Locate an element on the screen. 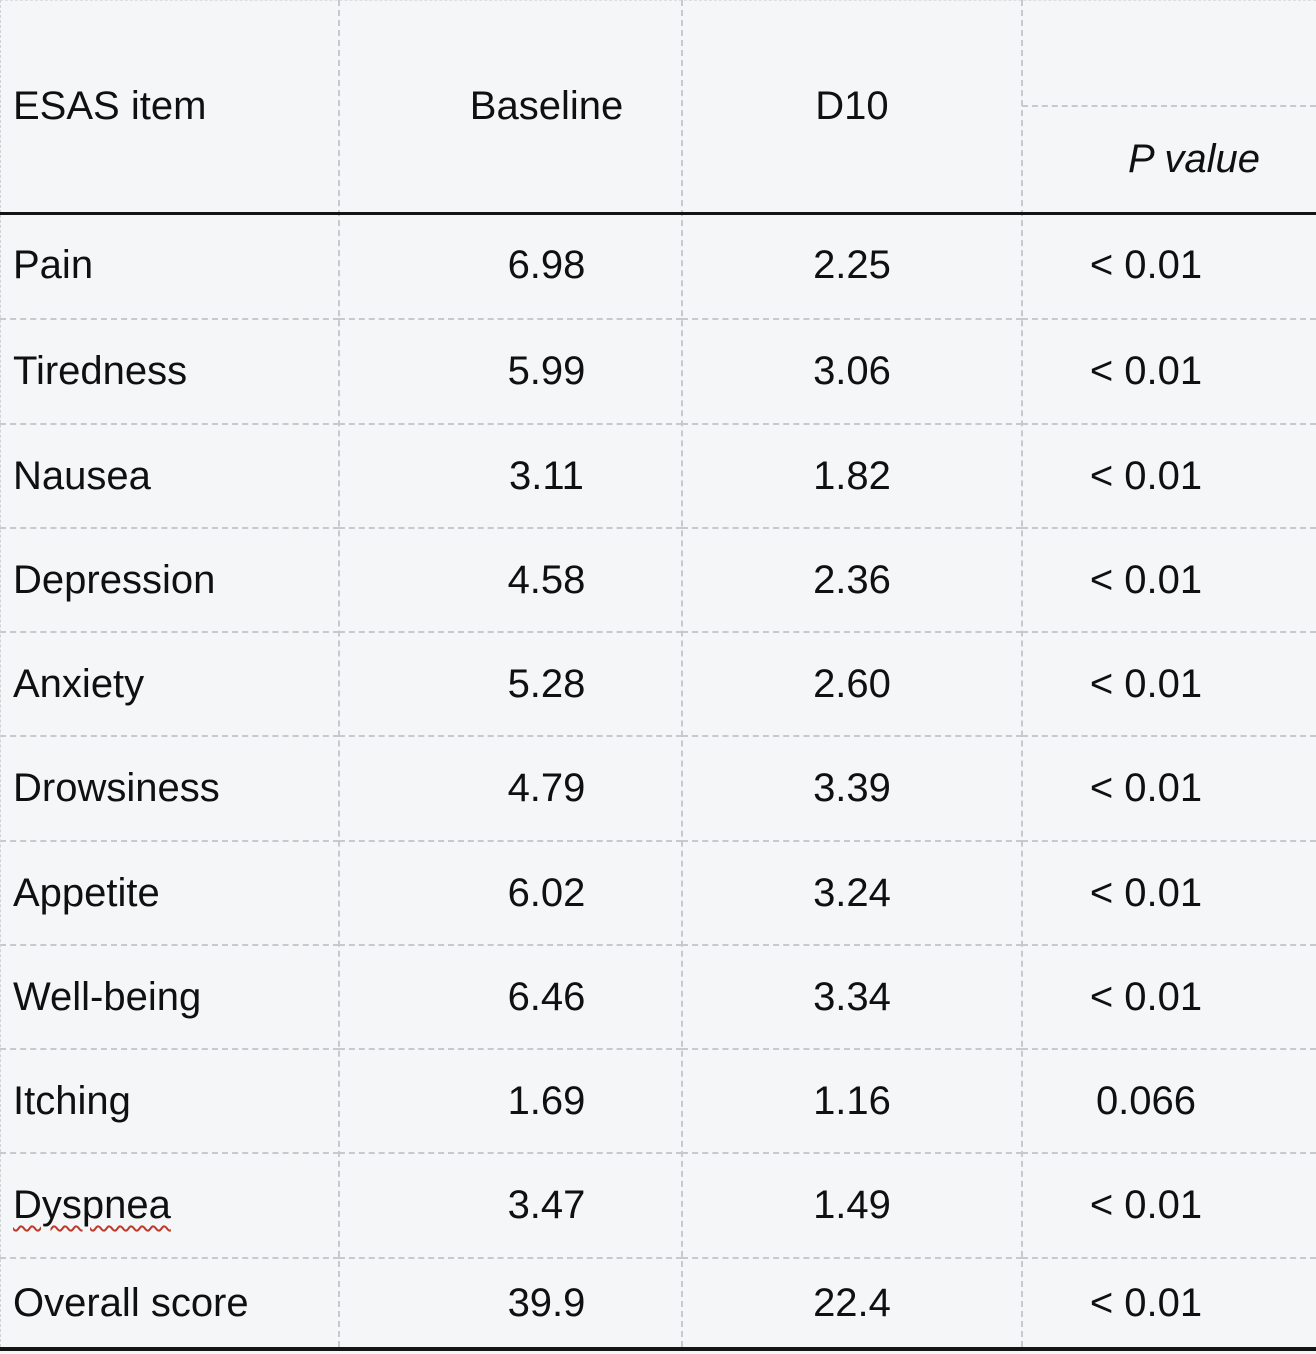  table-row-baseline: 6.02 is located at coordinates (510, 892).